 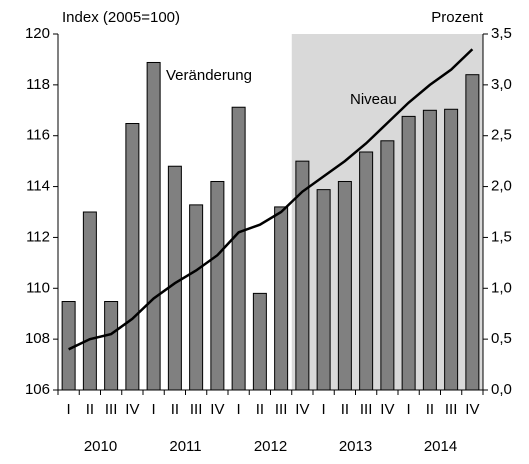 I want to click on y2-tick-label: 1,0, so click(x=501, y=287).